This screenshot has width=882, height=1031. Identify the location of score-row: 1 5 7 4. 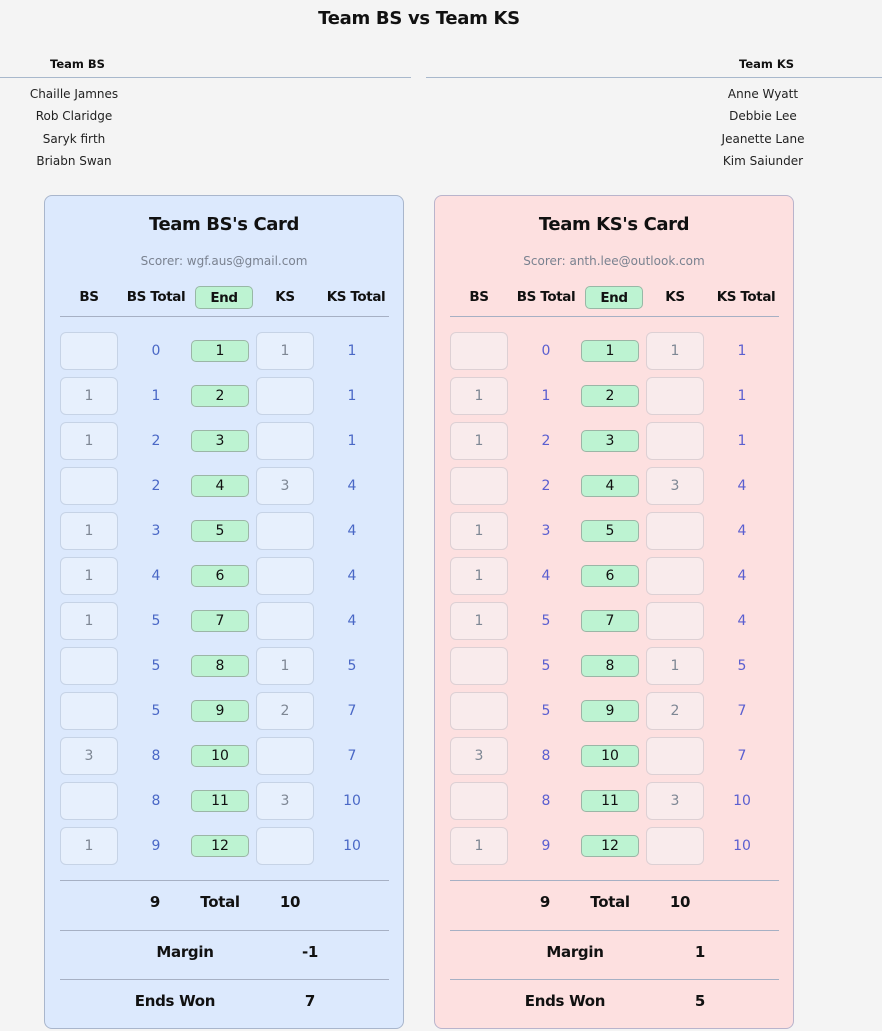
(614, 624).